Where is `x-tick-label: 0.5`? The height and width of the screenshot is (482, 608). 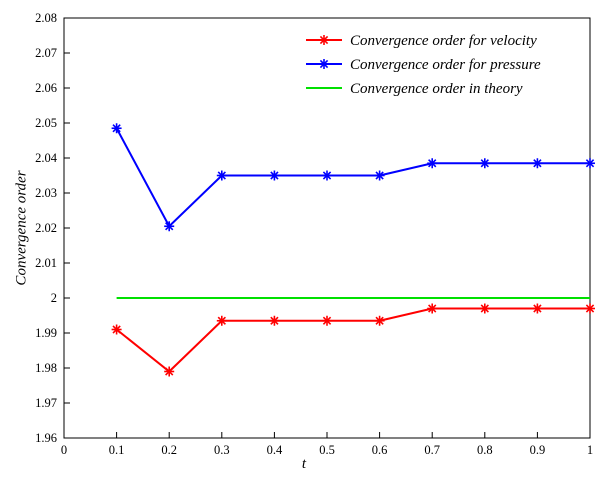
x-tick-label: 0.5 is located at coordinates (327, 450).